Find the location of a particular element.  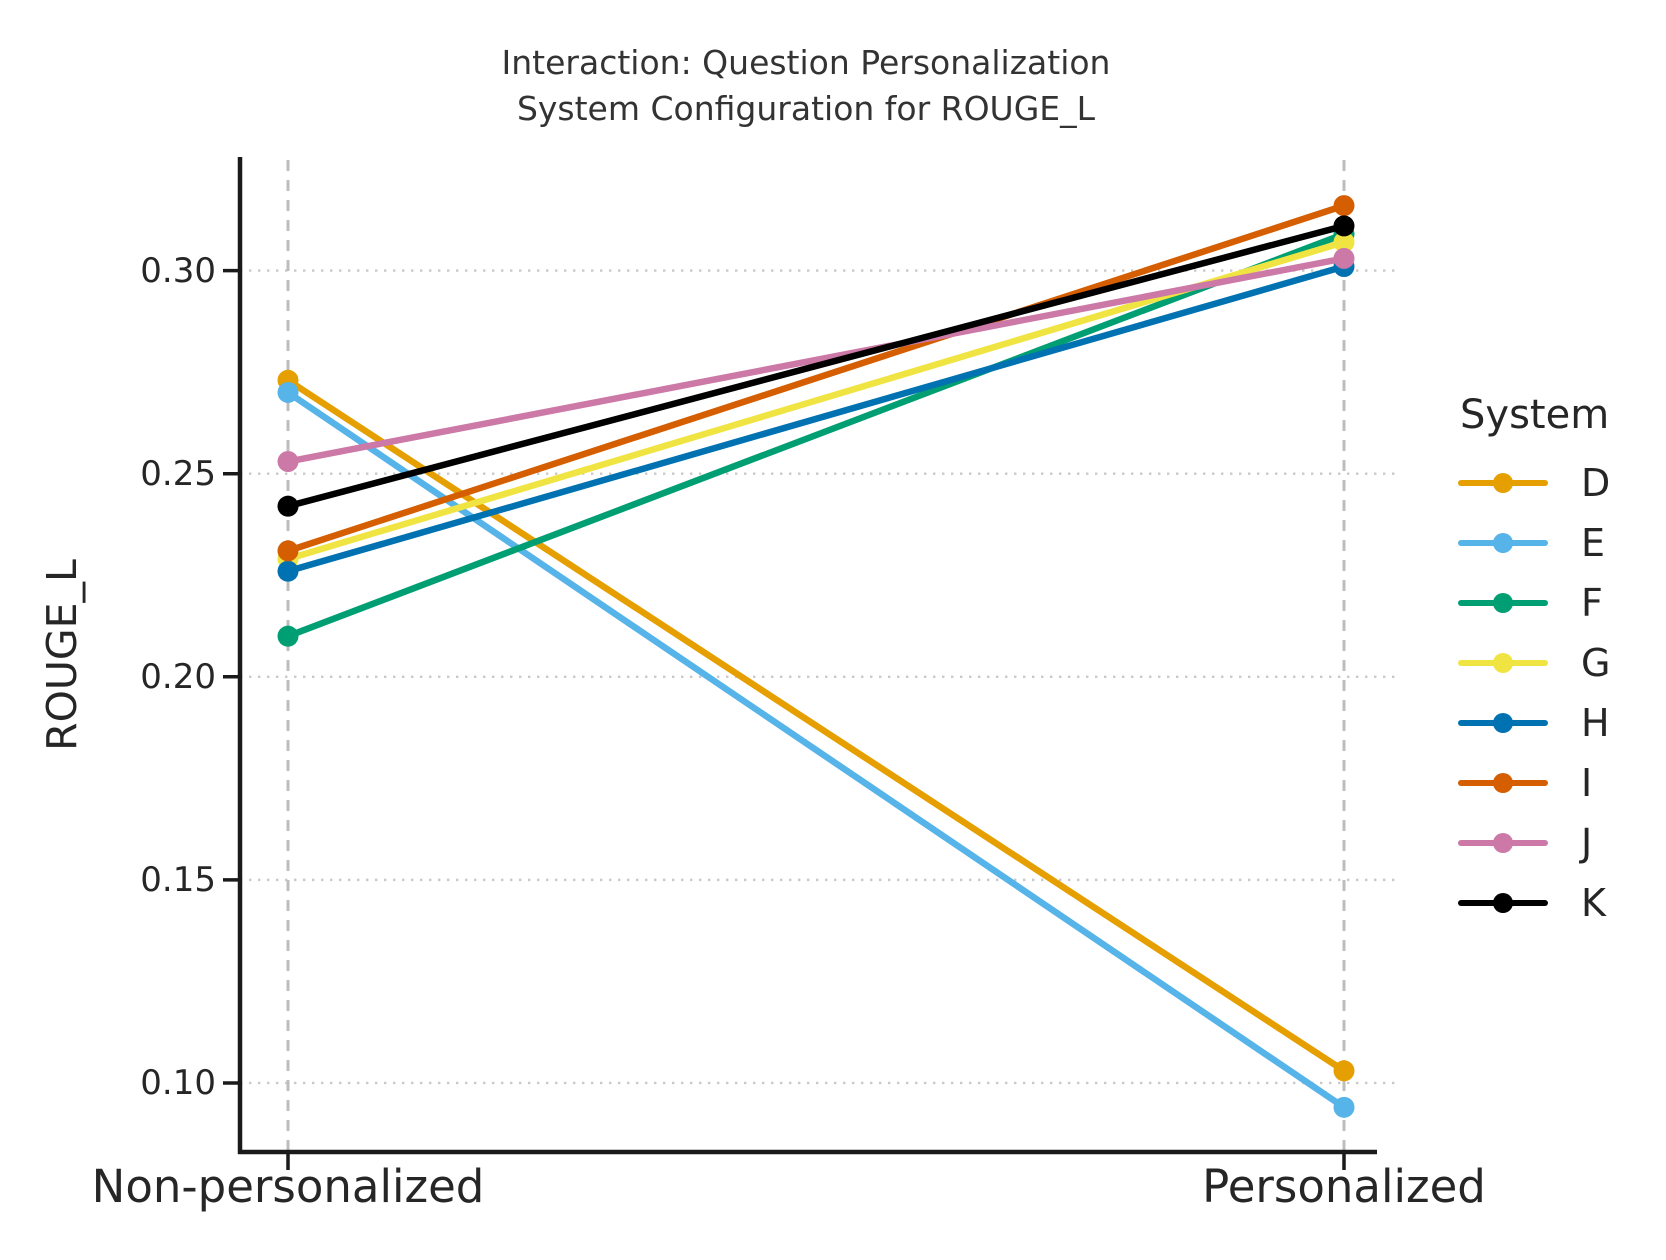

ytick-label-0.10: 0.10 is located at coordinates (178, 1082).